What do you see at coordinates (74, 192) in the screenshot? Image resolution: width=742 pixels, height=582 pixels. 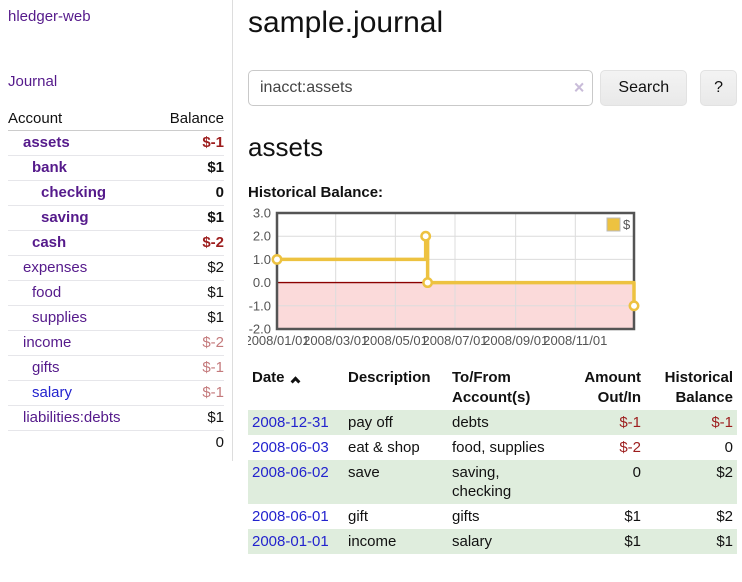 I see `sidebar-account-link: checking` at bounding box center [74, 192].